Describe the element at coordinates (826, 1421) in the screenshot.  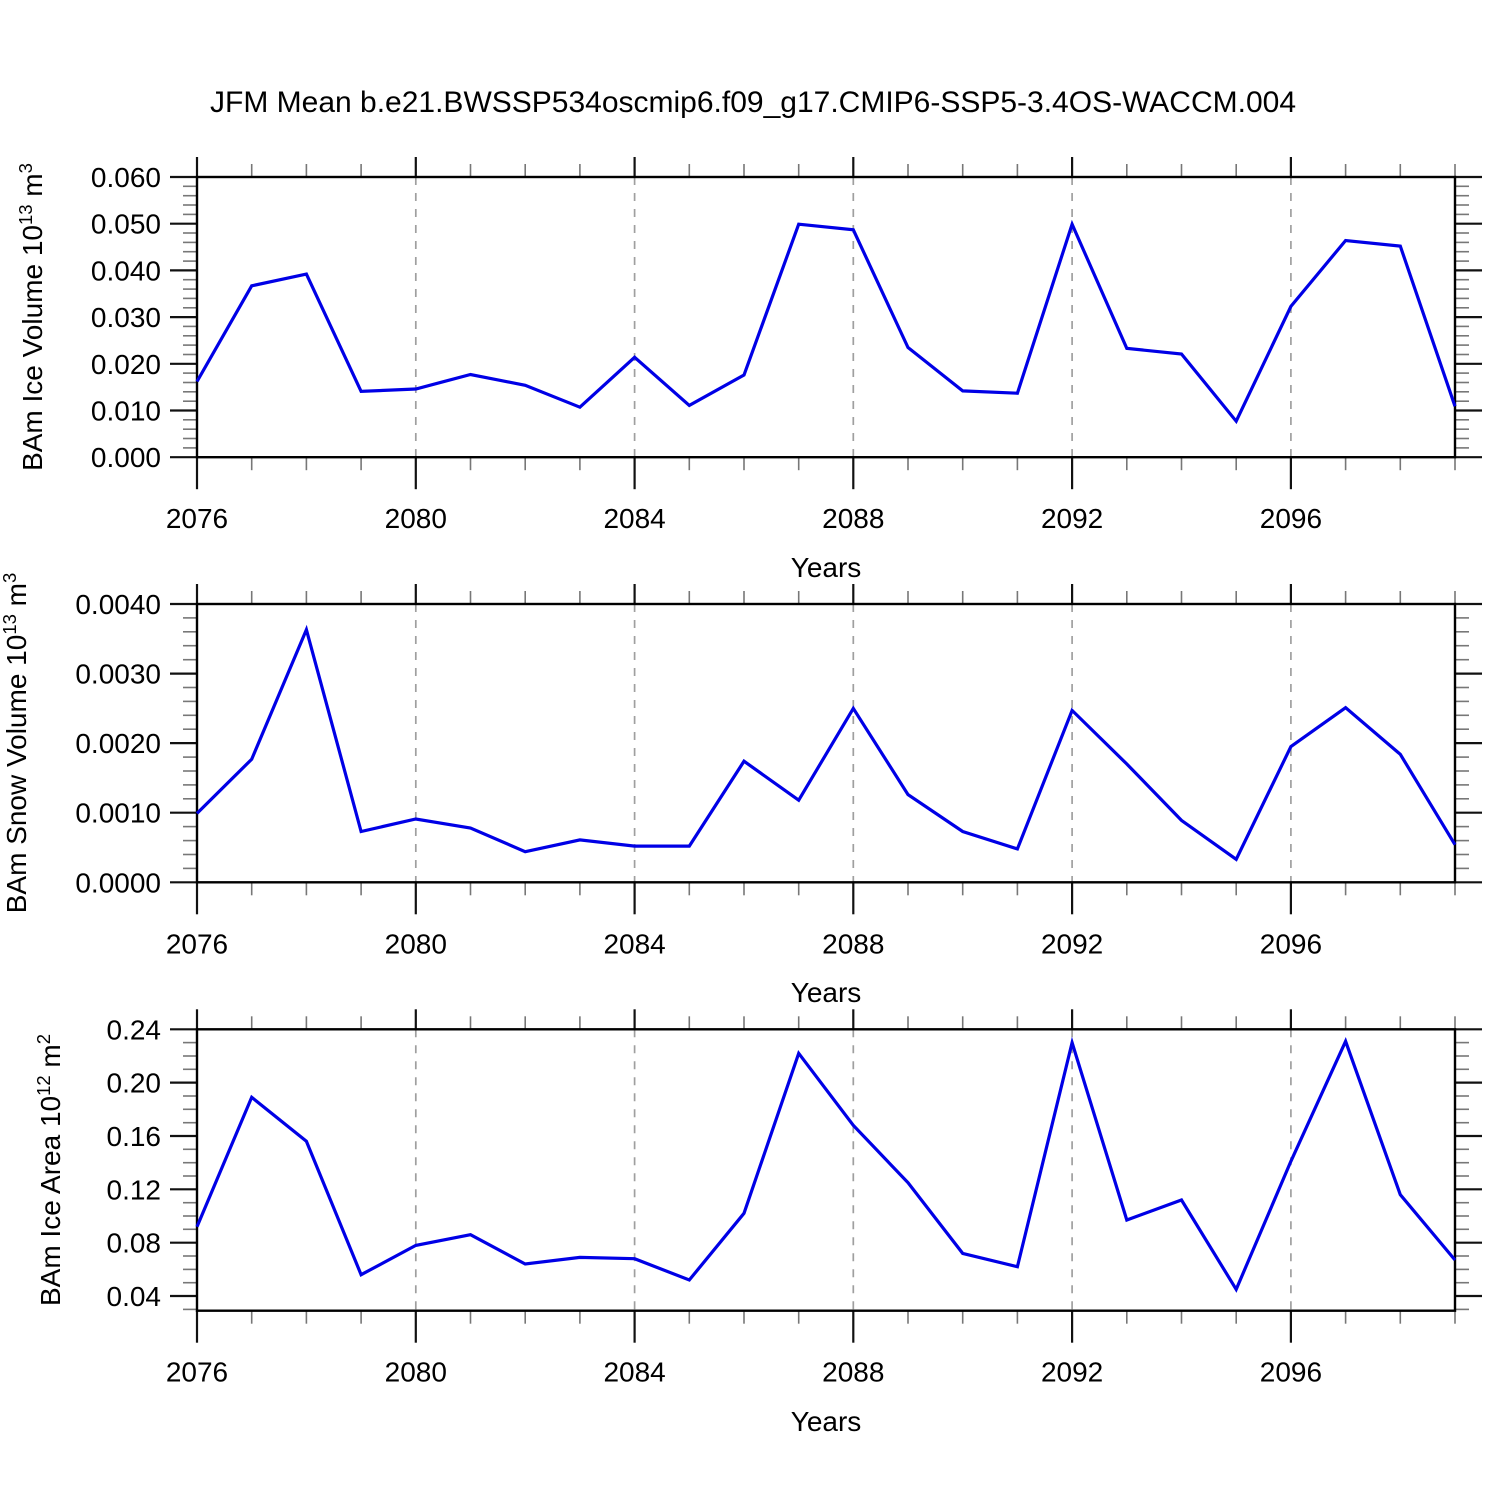
I see `ice-area-x-axis-title: Years` at that location.